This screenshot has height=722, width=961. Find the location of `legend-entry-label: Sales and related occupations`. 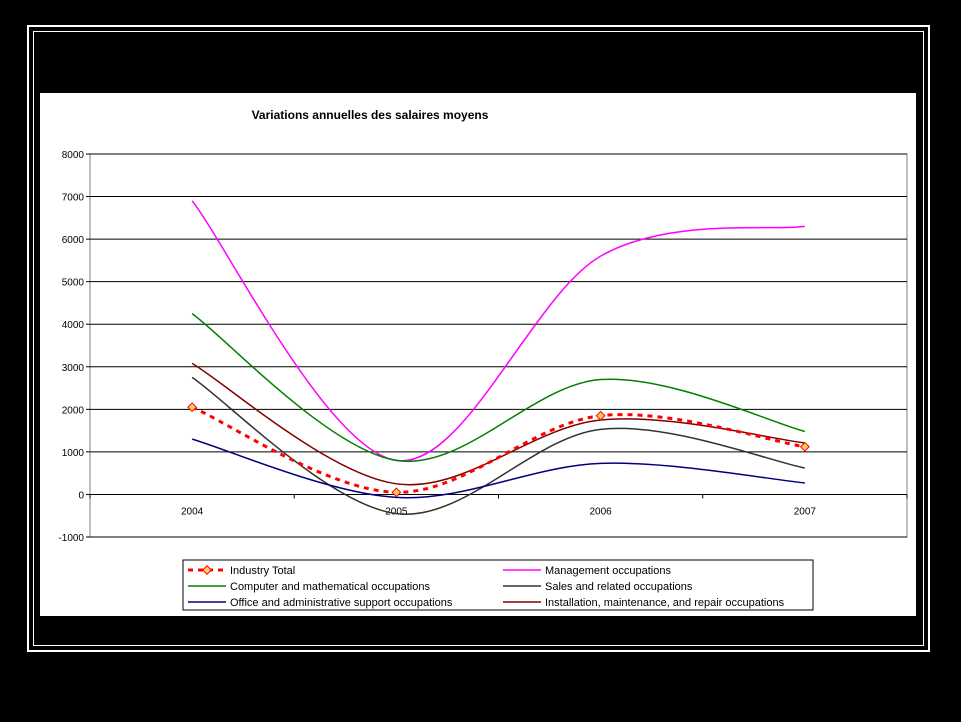

legend-entry-label: Sales and related occupations is located at coordinates (619, 587).